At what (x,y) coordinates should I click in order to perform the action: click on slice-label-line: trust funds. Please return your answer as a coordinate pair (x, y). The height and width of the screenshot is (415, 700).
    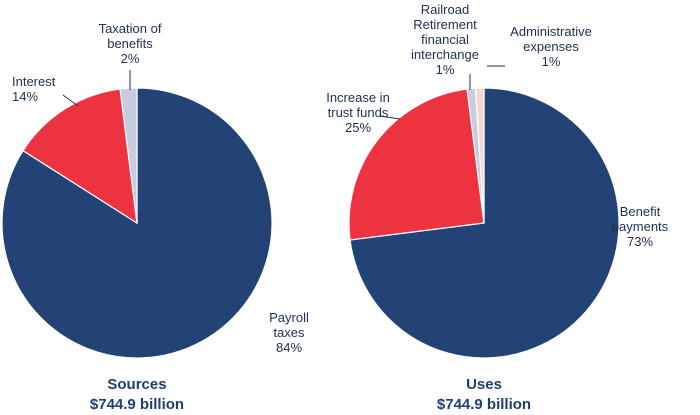
    Looking at the image, I should click on (358, 112).